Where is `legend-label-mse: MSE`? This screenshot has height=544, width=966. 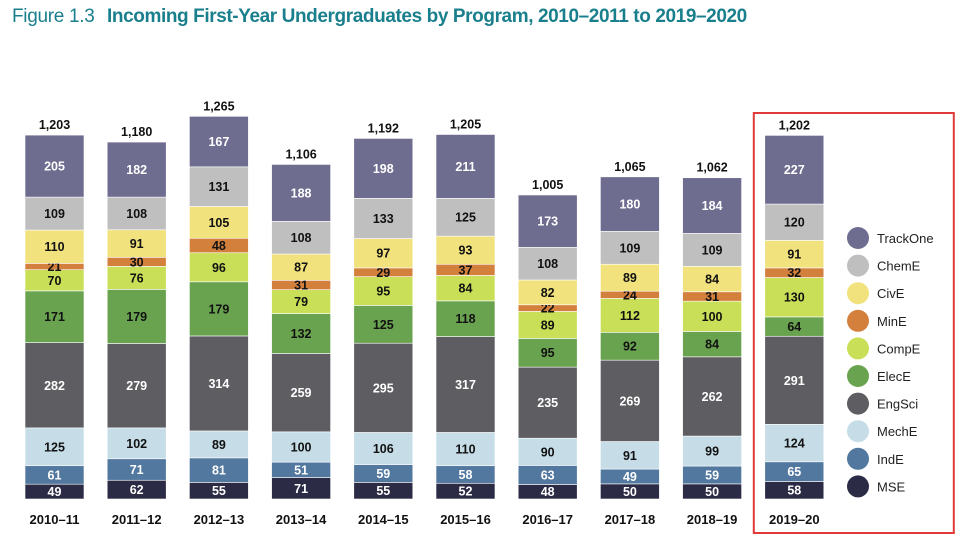 legend-label-mse: MSE is located at coordinates (891, 486).